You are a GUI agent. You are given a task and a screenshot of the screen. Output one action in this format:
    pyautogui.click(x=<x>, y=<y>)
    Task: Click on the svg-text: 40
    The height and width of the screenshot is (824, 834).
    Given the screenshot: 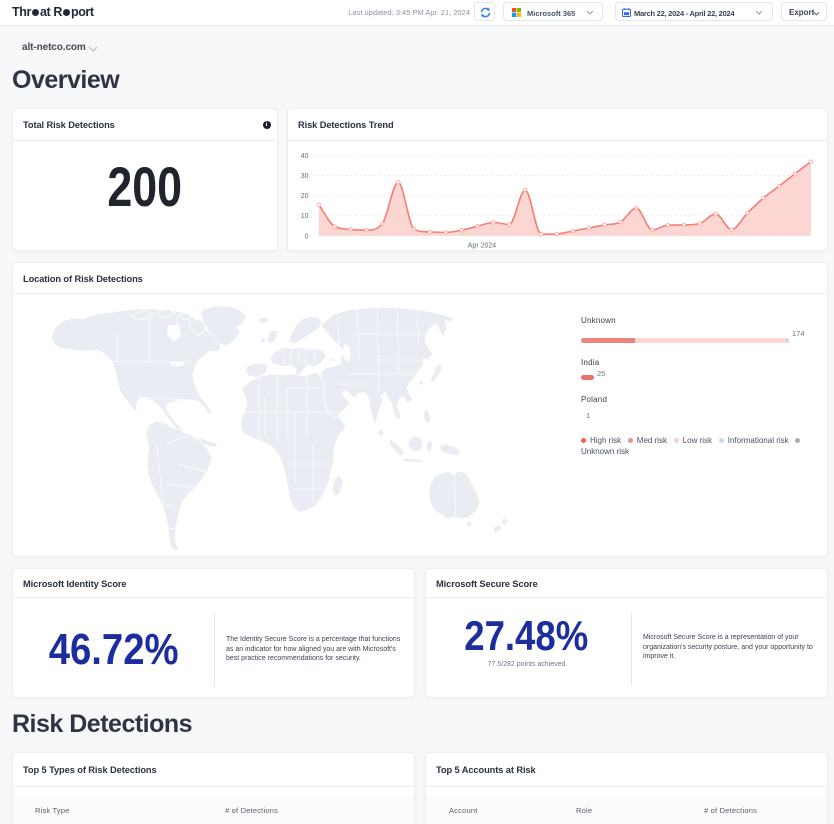 What is the action you would take?
    pyautogui.click(x=305, y=156)
    